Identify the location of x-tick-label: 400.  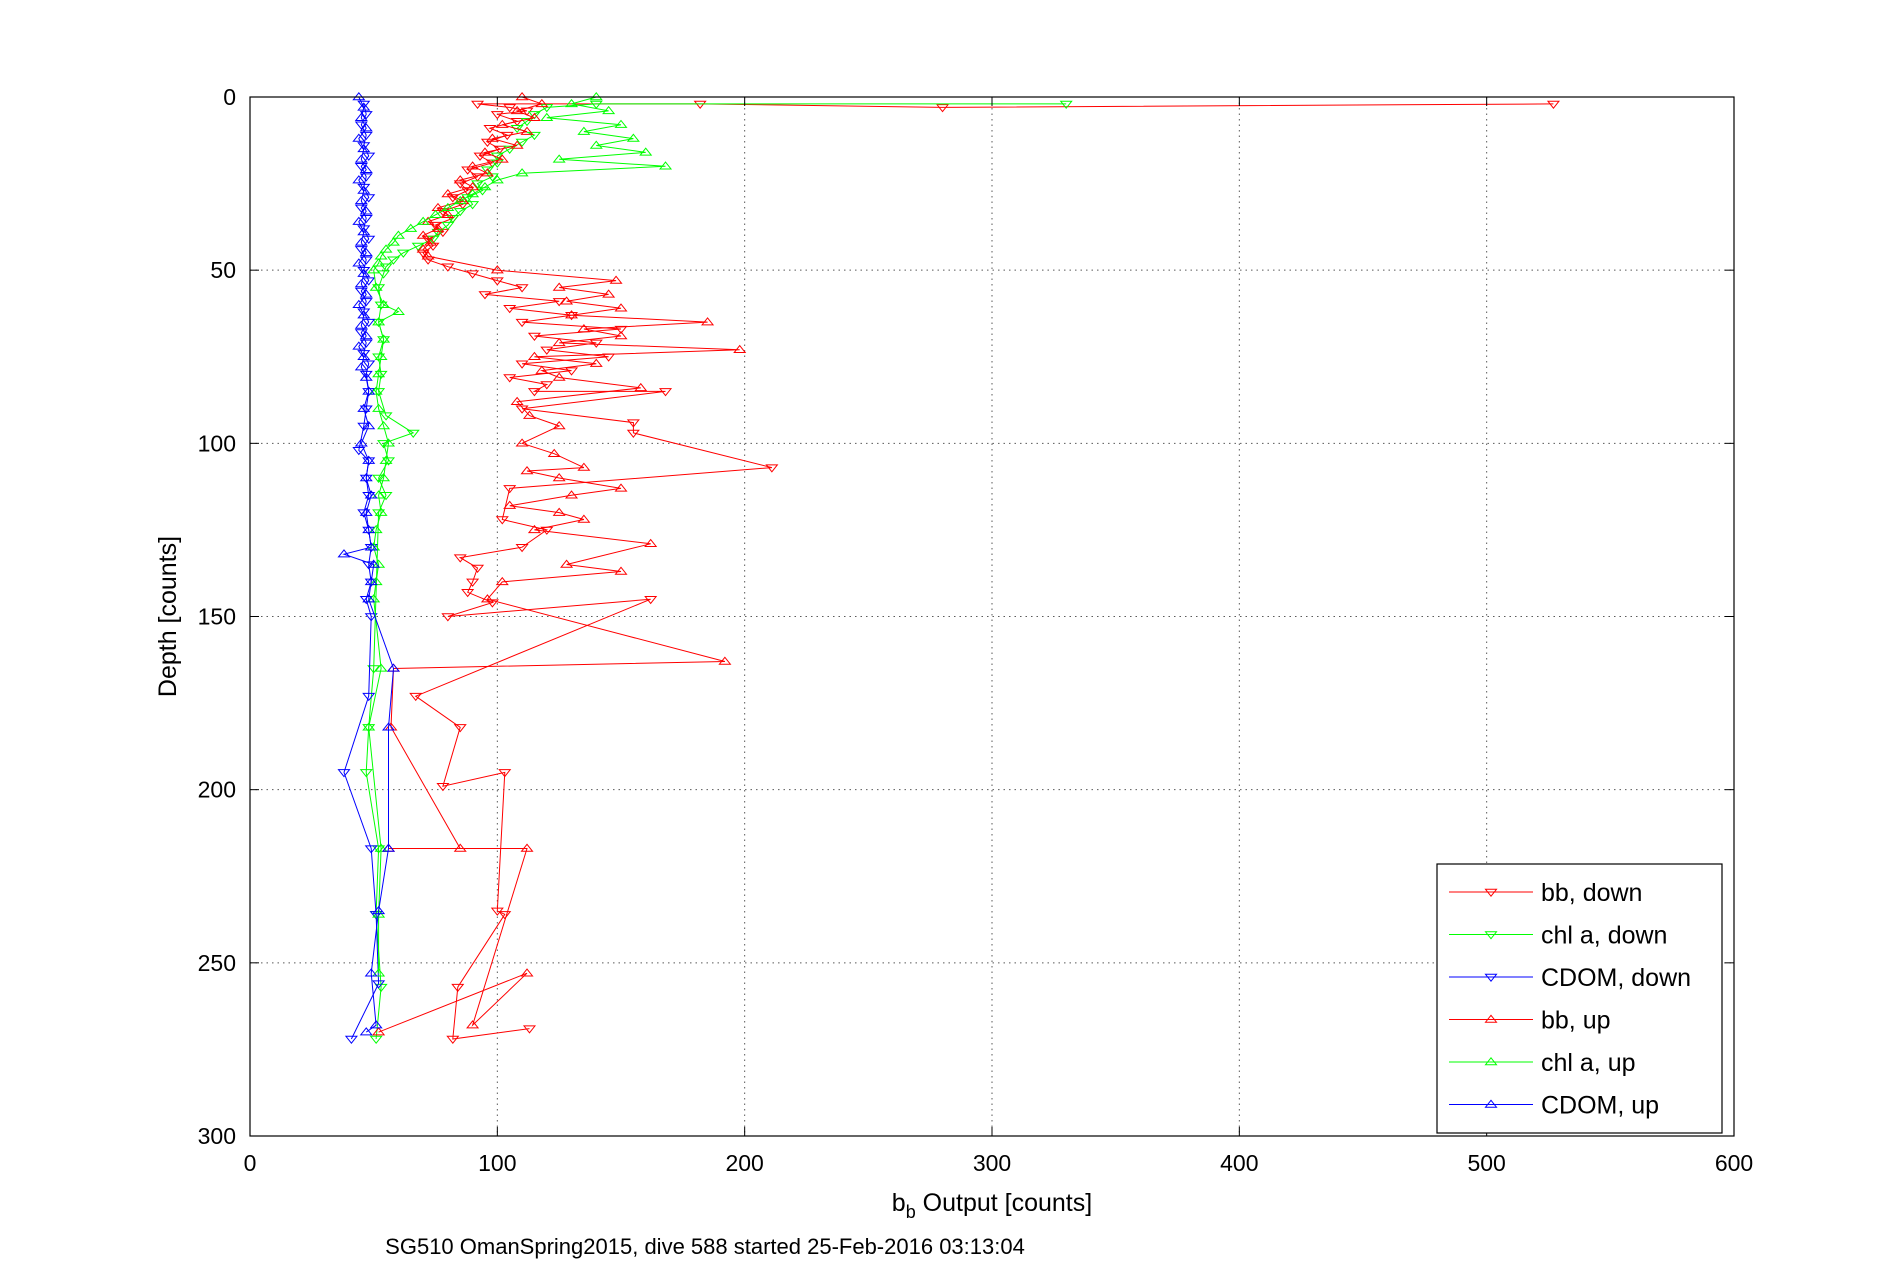
(1239, 1163).